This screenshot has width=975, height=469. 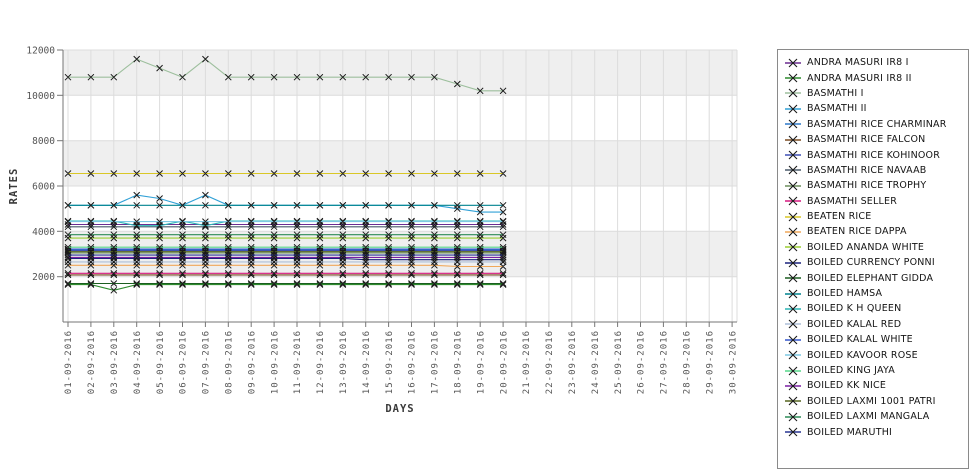 I want to click on x-tick-label: 01-09-2016, so click(x=69, y=362).